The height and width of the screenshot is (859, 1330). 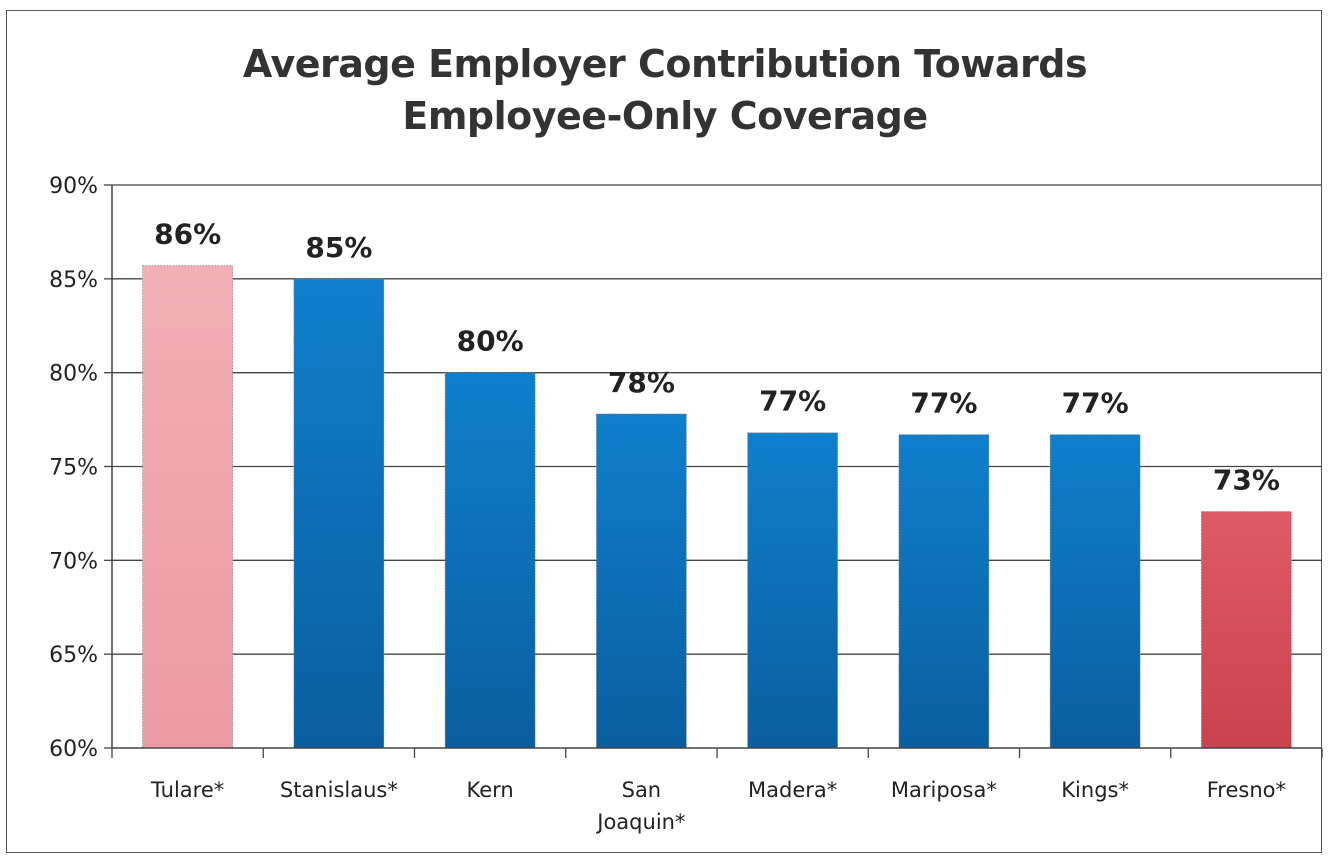 I want to click on bar-san-joaquin, so click(x=641, y=581).